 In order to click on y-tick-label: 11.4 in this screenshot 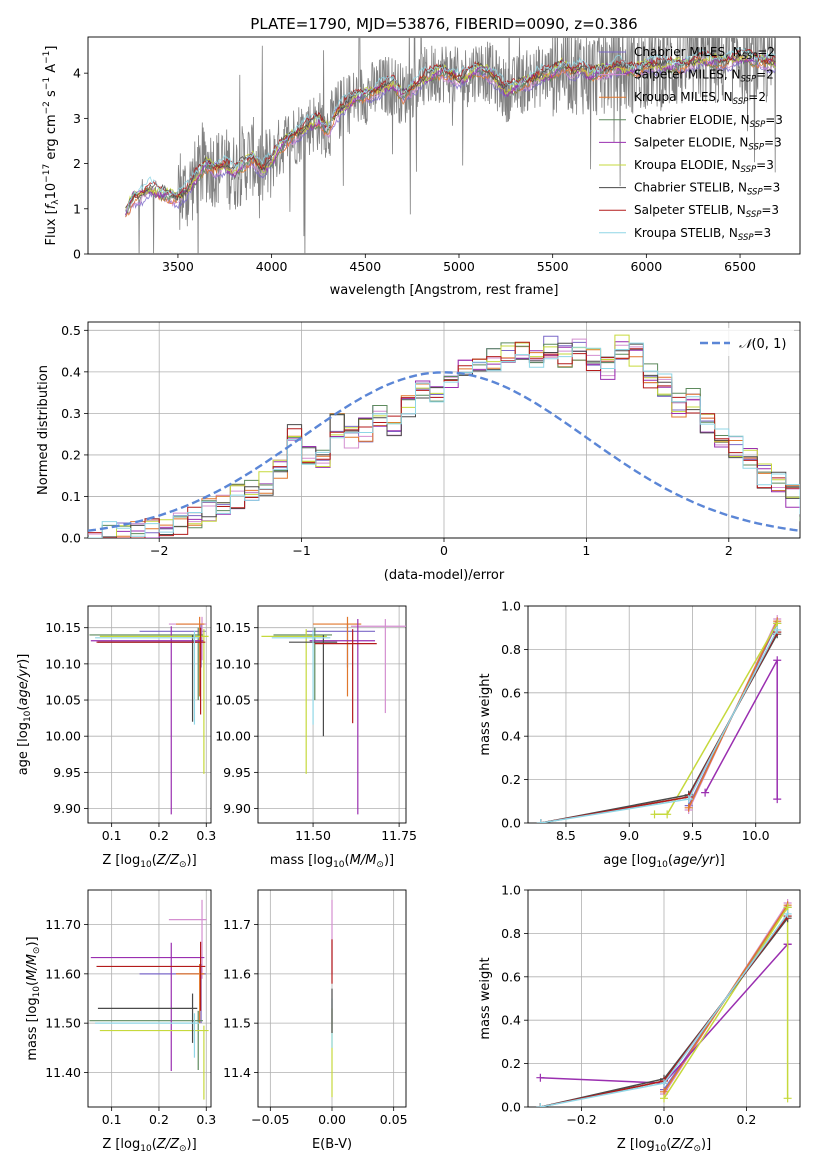, I will do `click(237, 1072)`.